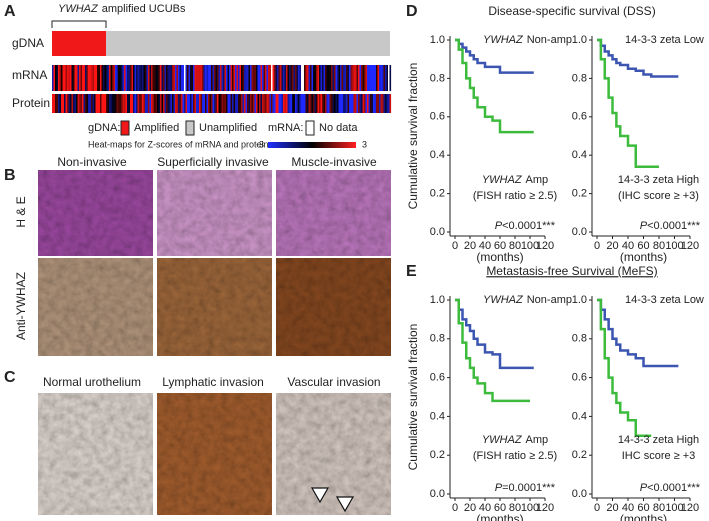 The height and width of the screenshot is (521, 709). Describe the element at coordinates (638, 333) in the screenshot. I see `survival-curve` at that location.